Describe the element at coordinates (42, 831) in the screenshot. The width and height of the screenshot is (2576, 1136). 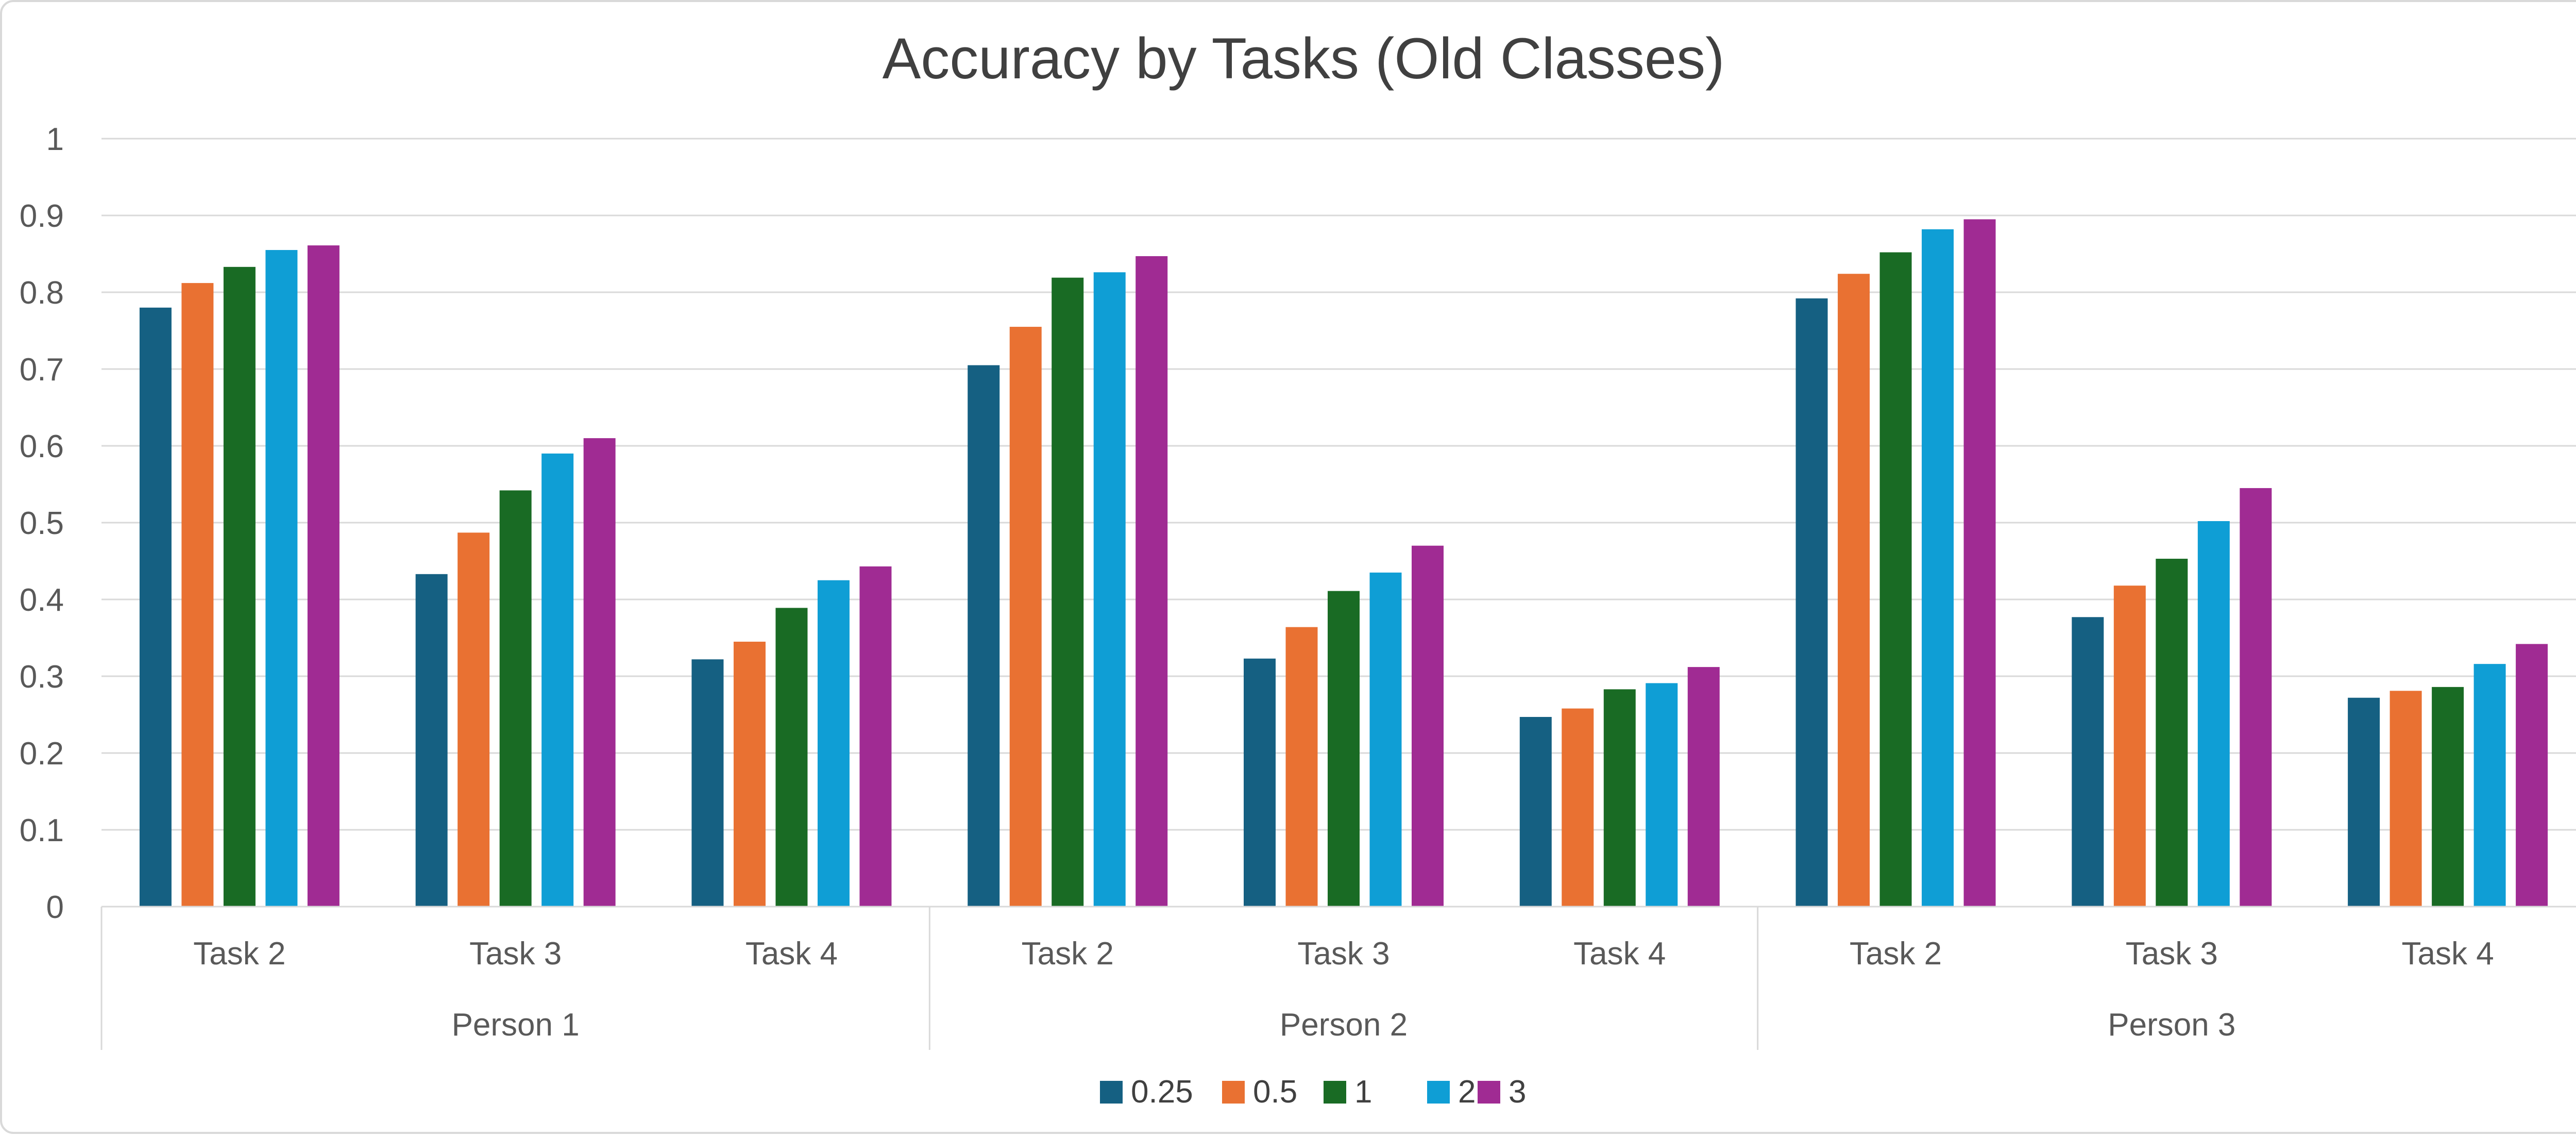
I see `y-tick-label: 0.1` at that location.